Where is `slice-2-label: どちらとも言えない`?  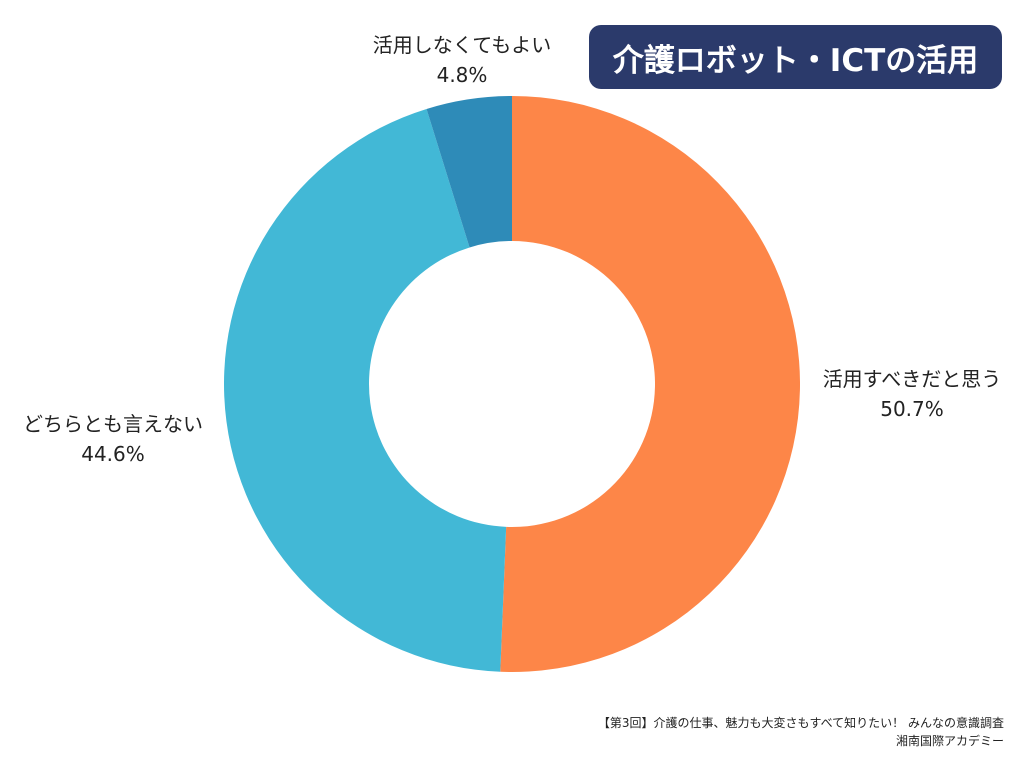 slice-2-label: どちらとも言えない is located at coordinates (113, 424).